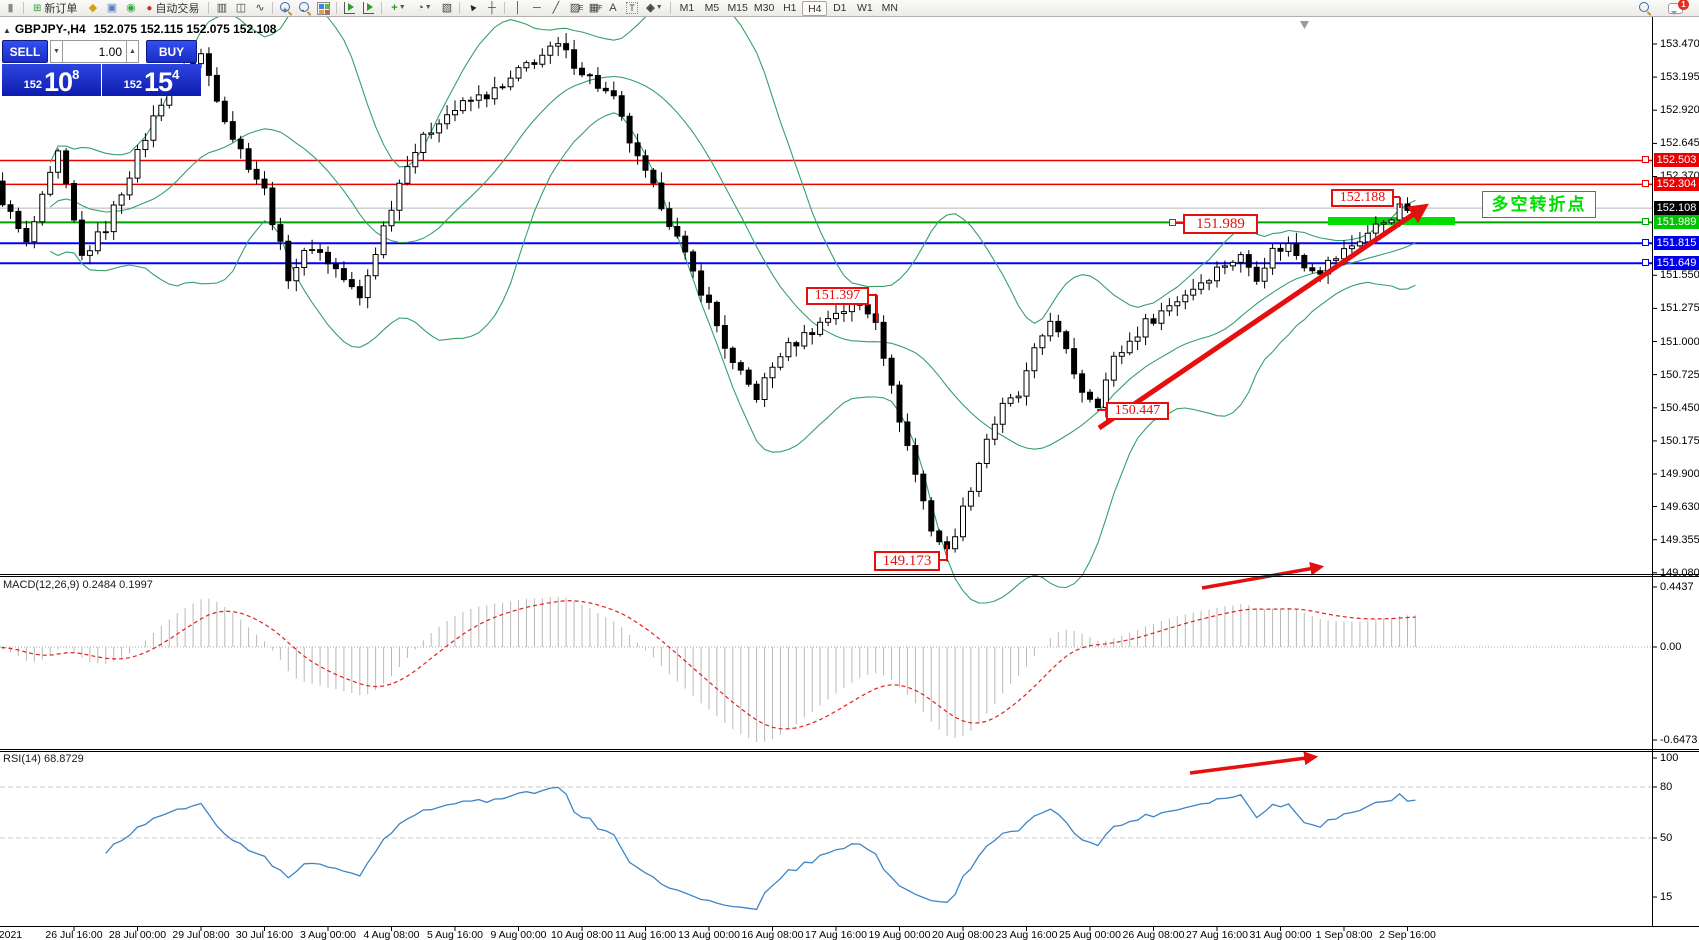 This screenshot has height=940, width=1699. What do you see at coordinates (472, 7) in the screenshot?
I see `cursor-icon: ▲` at bounding box center [472, 7].